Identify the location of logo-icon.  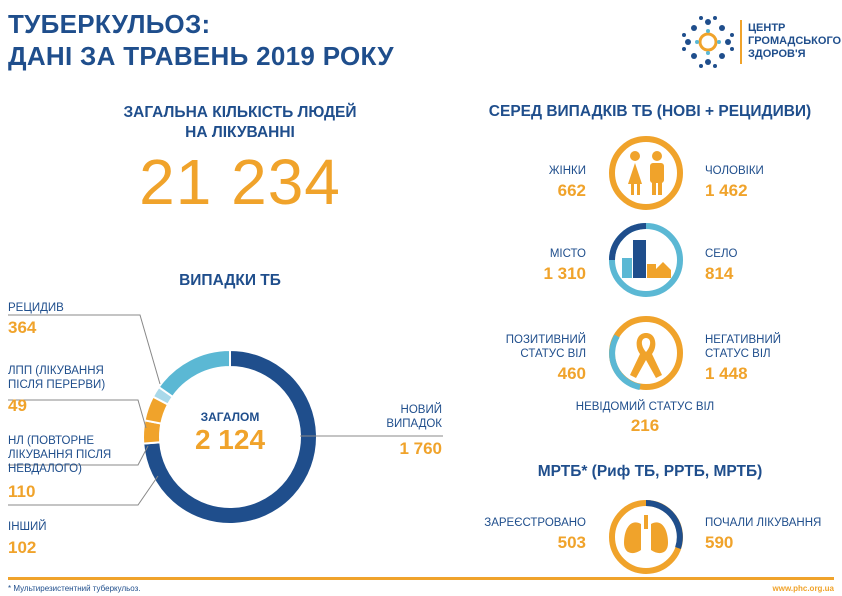
(708, 42).